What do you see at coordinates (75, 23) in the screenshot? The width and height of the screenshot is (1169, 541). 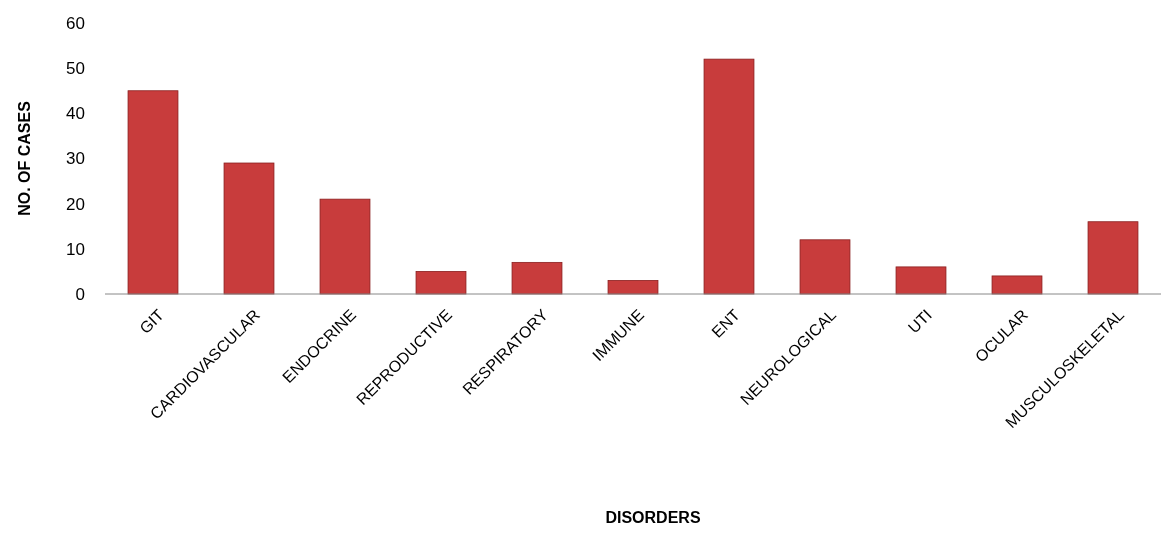 I see `y-tick-label: 60` at bounding box center [75, 23].